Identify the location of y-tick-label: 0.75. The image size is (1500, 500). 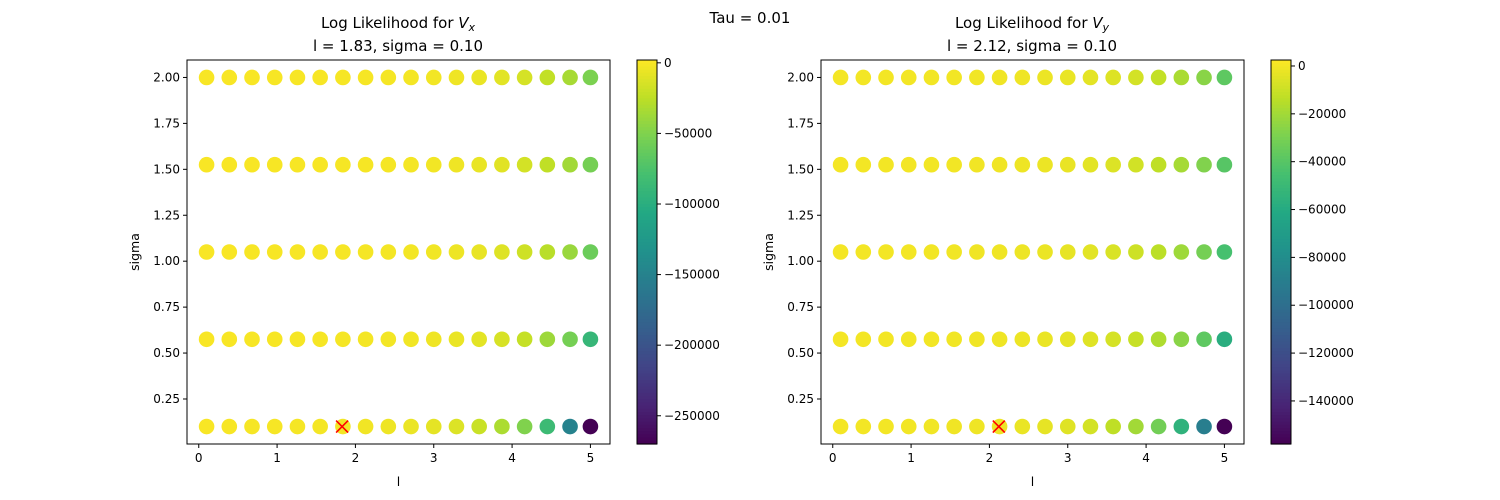
(166, 307).